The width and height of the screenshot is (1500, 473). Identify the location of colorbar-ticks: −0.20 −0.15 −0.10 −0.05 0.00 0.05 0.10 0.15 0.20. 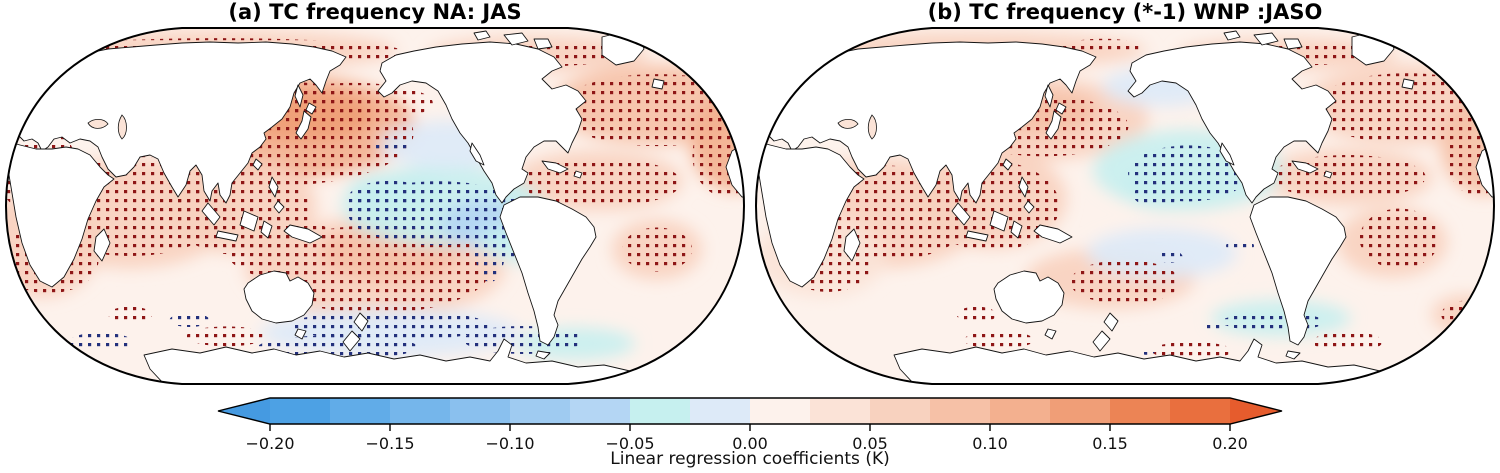
(746, 438).